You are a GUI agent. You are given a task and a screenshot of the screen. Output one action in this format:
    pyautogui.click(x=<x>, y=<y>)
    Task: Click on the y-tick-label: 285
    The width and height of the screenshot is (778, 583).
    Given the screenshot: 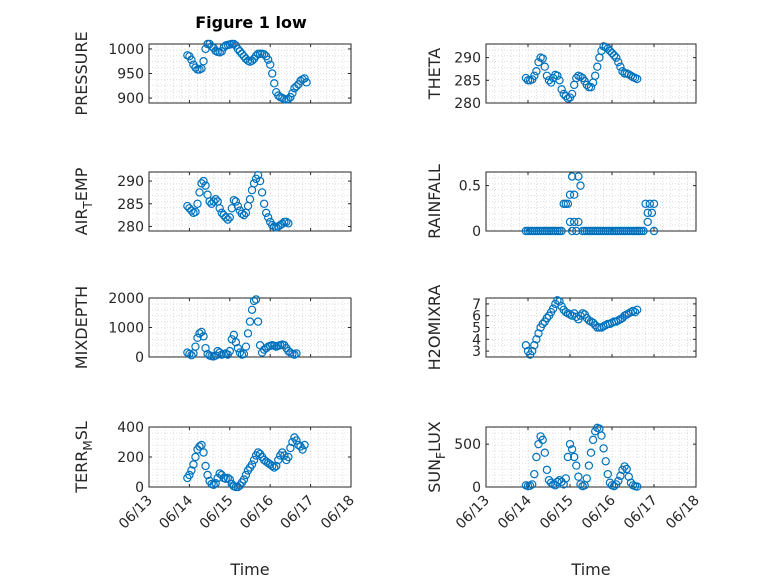 What is the action you would take?
    pyautogui.click(x=467, y=81)
    